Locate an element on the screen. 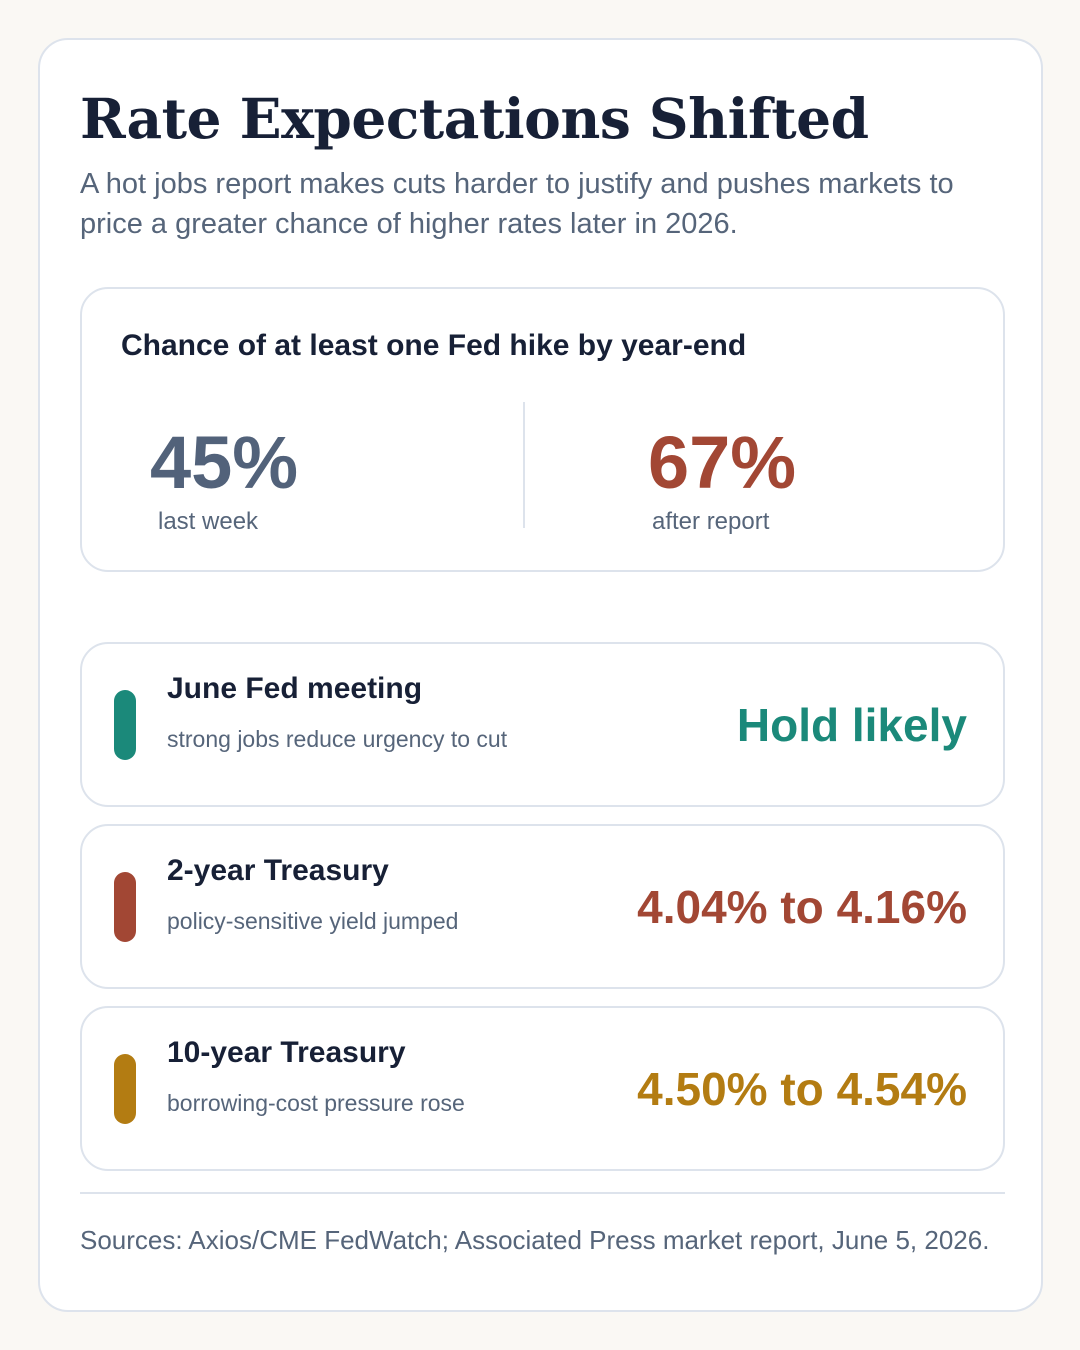  row-subtitle: borrowing-cost pressure rose is located at coordinates (316, 1103).